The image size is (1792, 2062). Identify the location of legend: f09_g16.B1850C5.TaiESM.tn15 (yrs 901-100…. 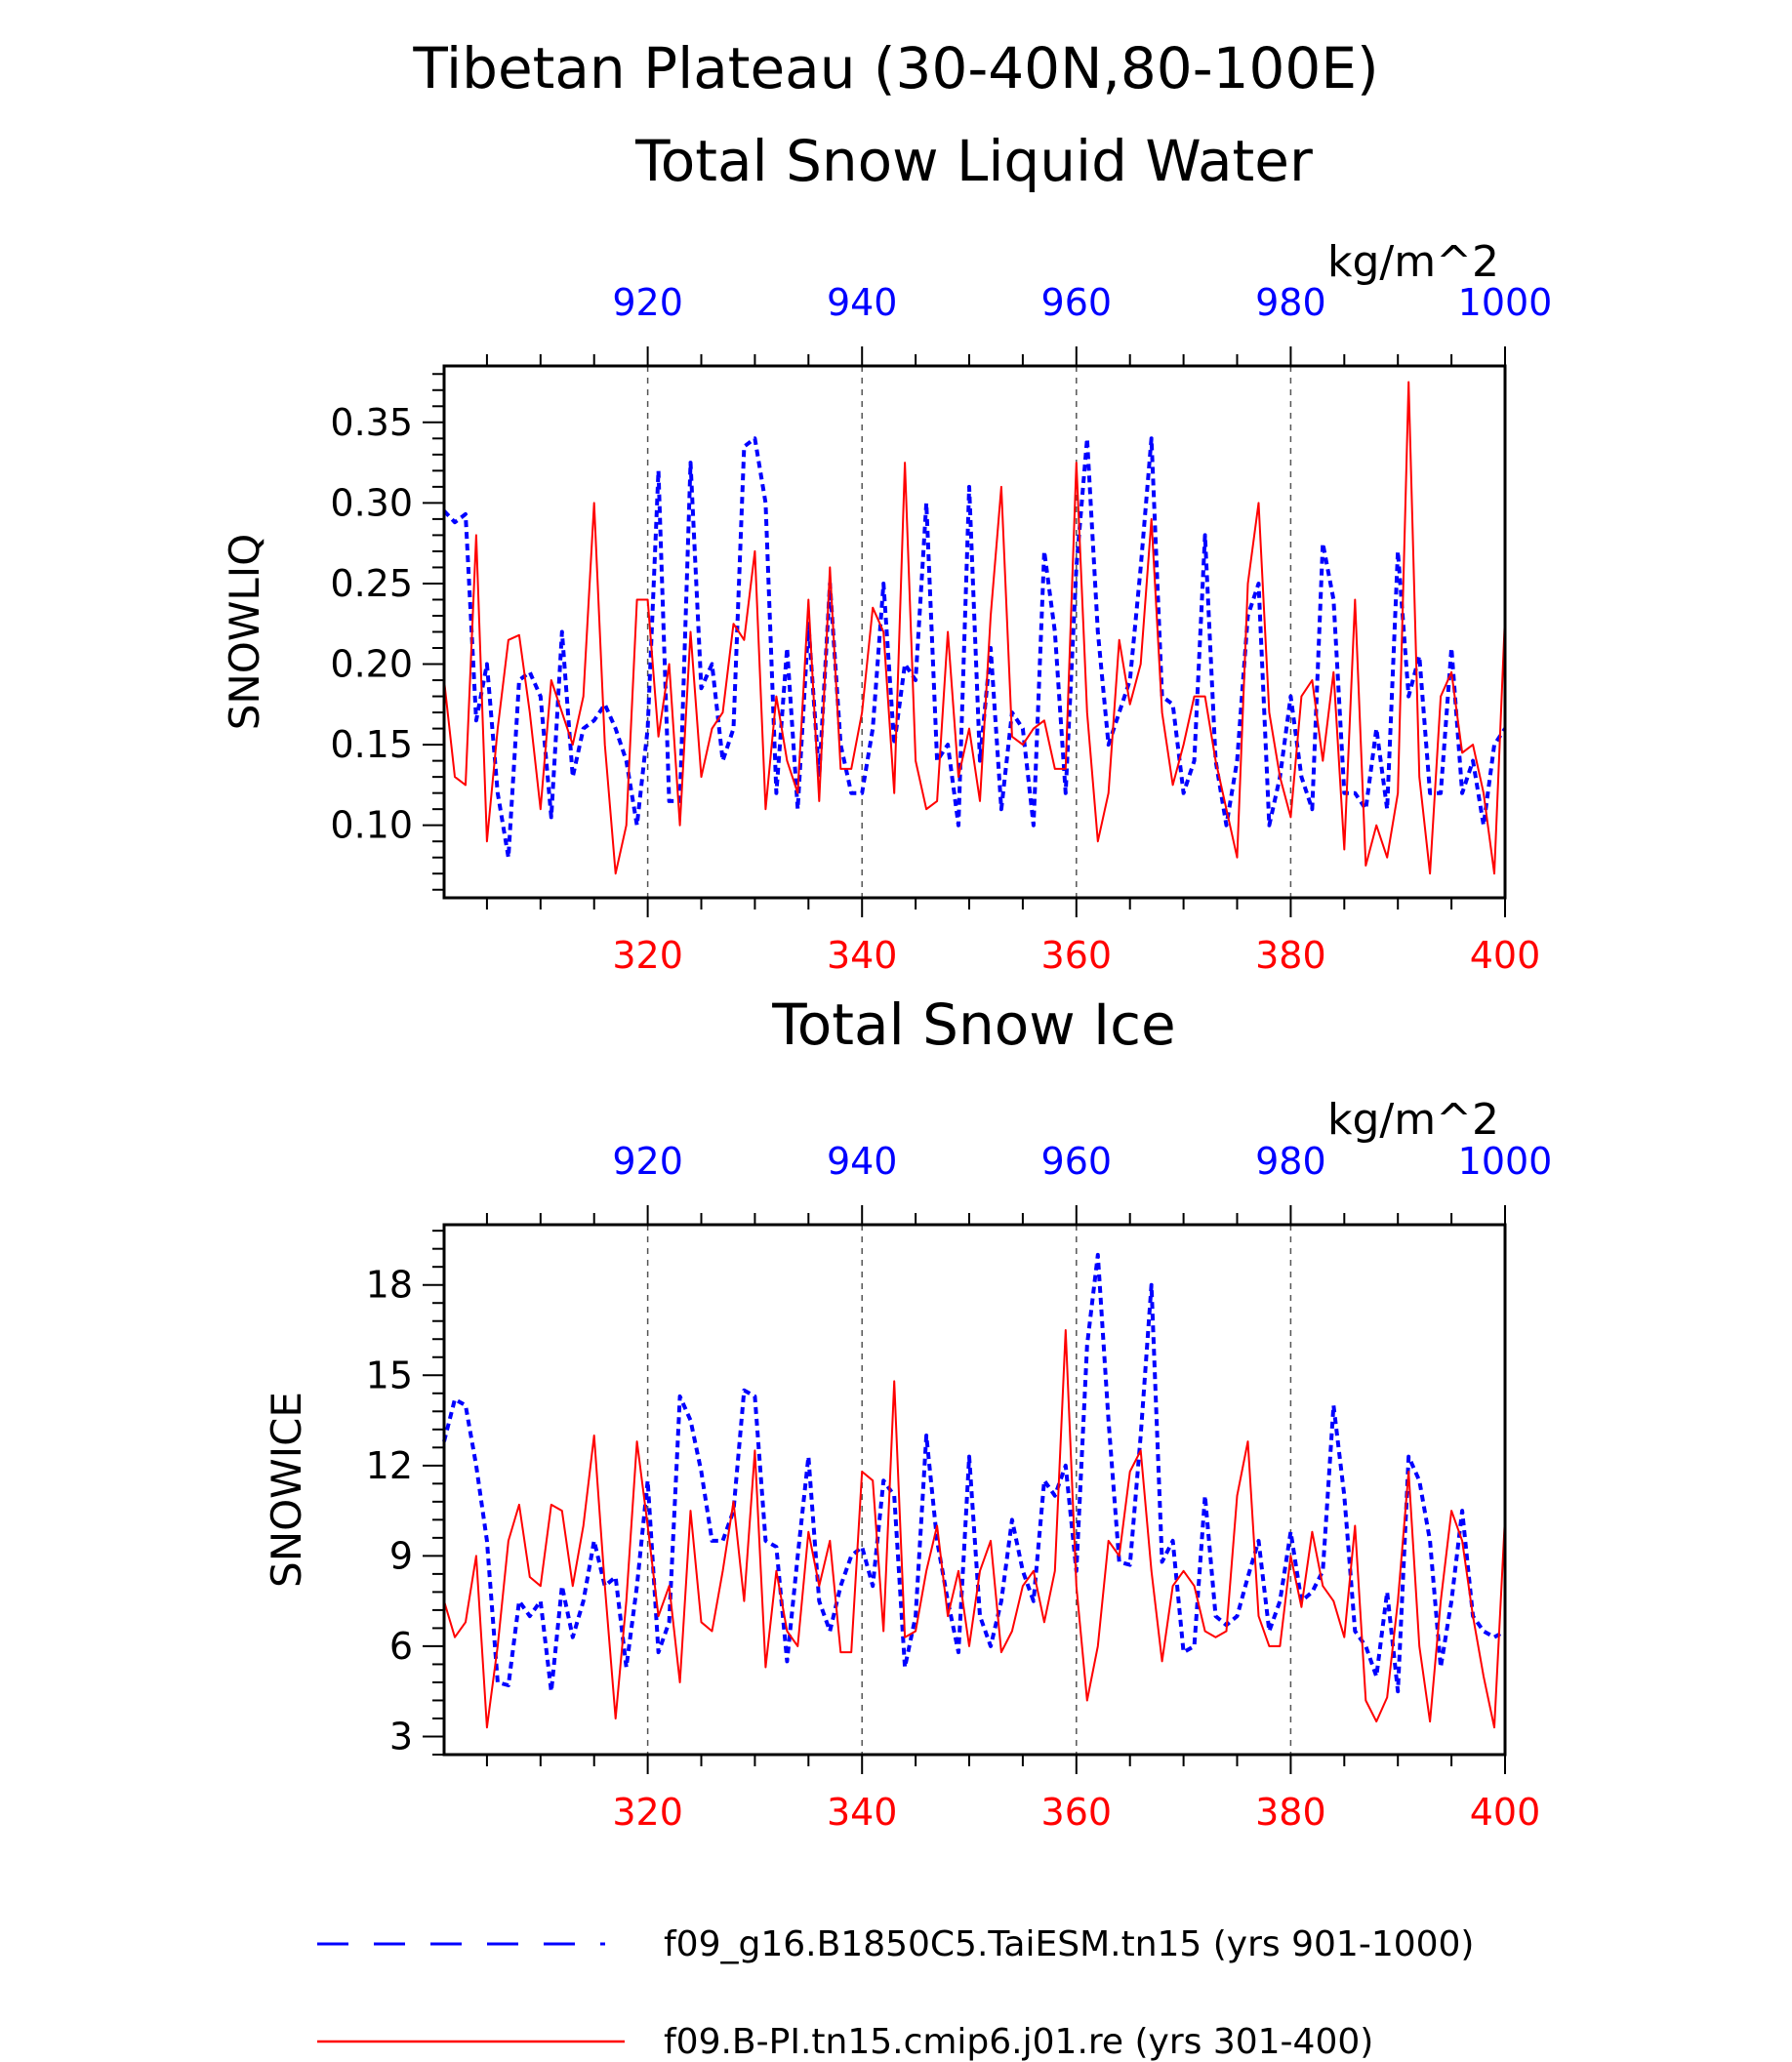
(895, 1993).